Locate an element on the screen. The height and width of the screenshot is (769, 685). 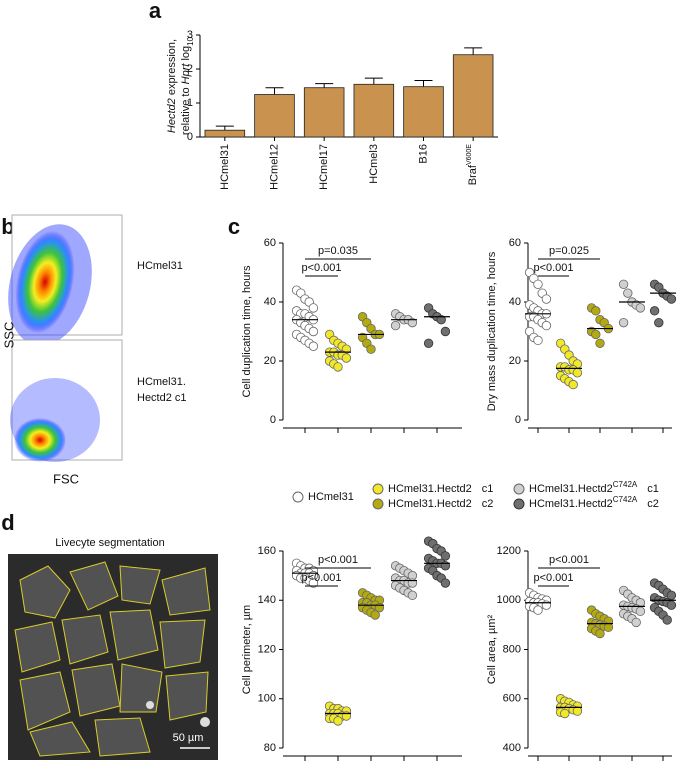
legend-label: HCmel31 is located at coordinates (331, 497).